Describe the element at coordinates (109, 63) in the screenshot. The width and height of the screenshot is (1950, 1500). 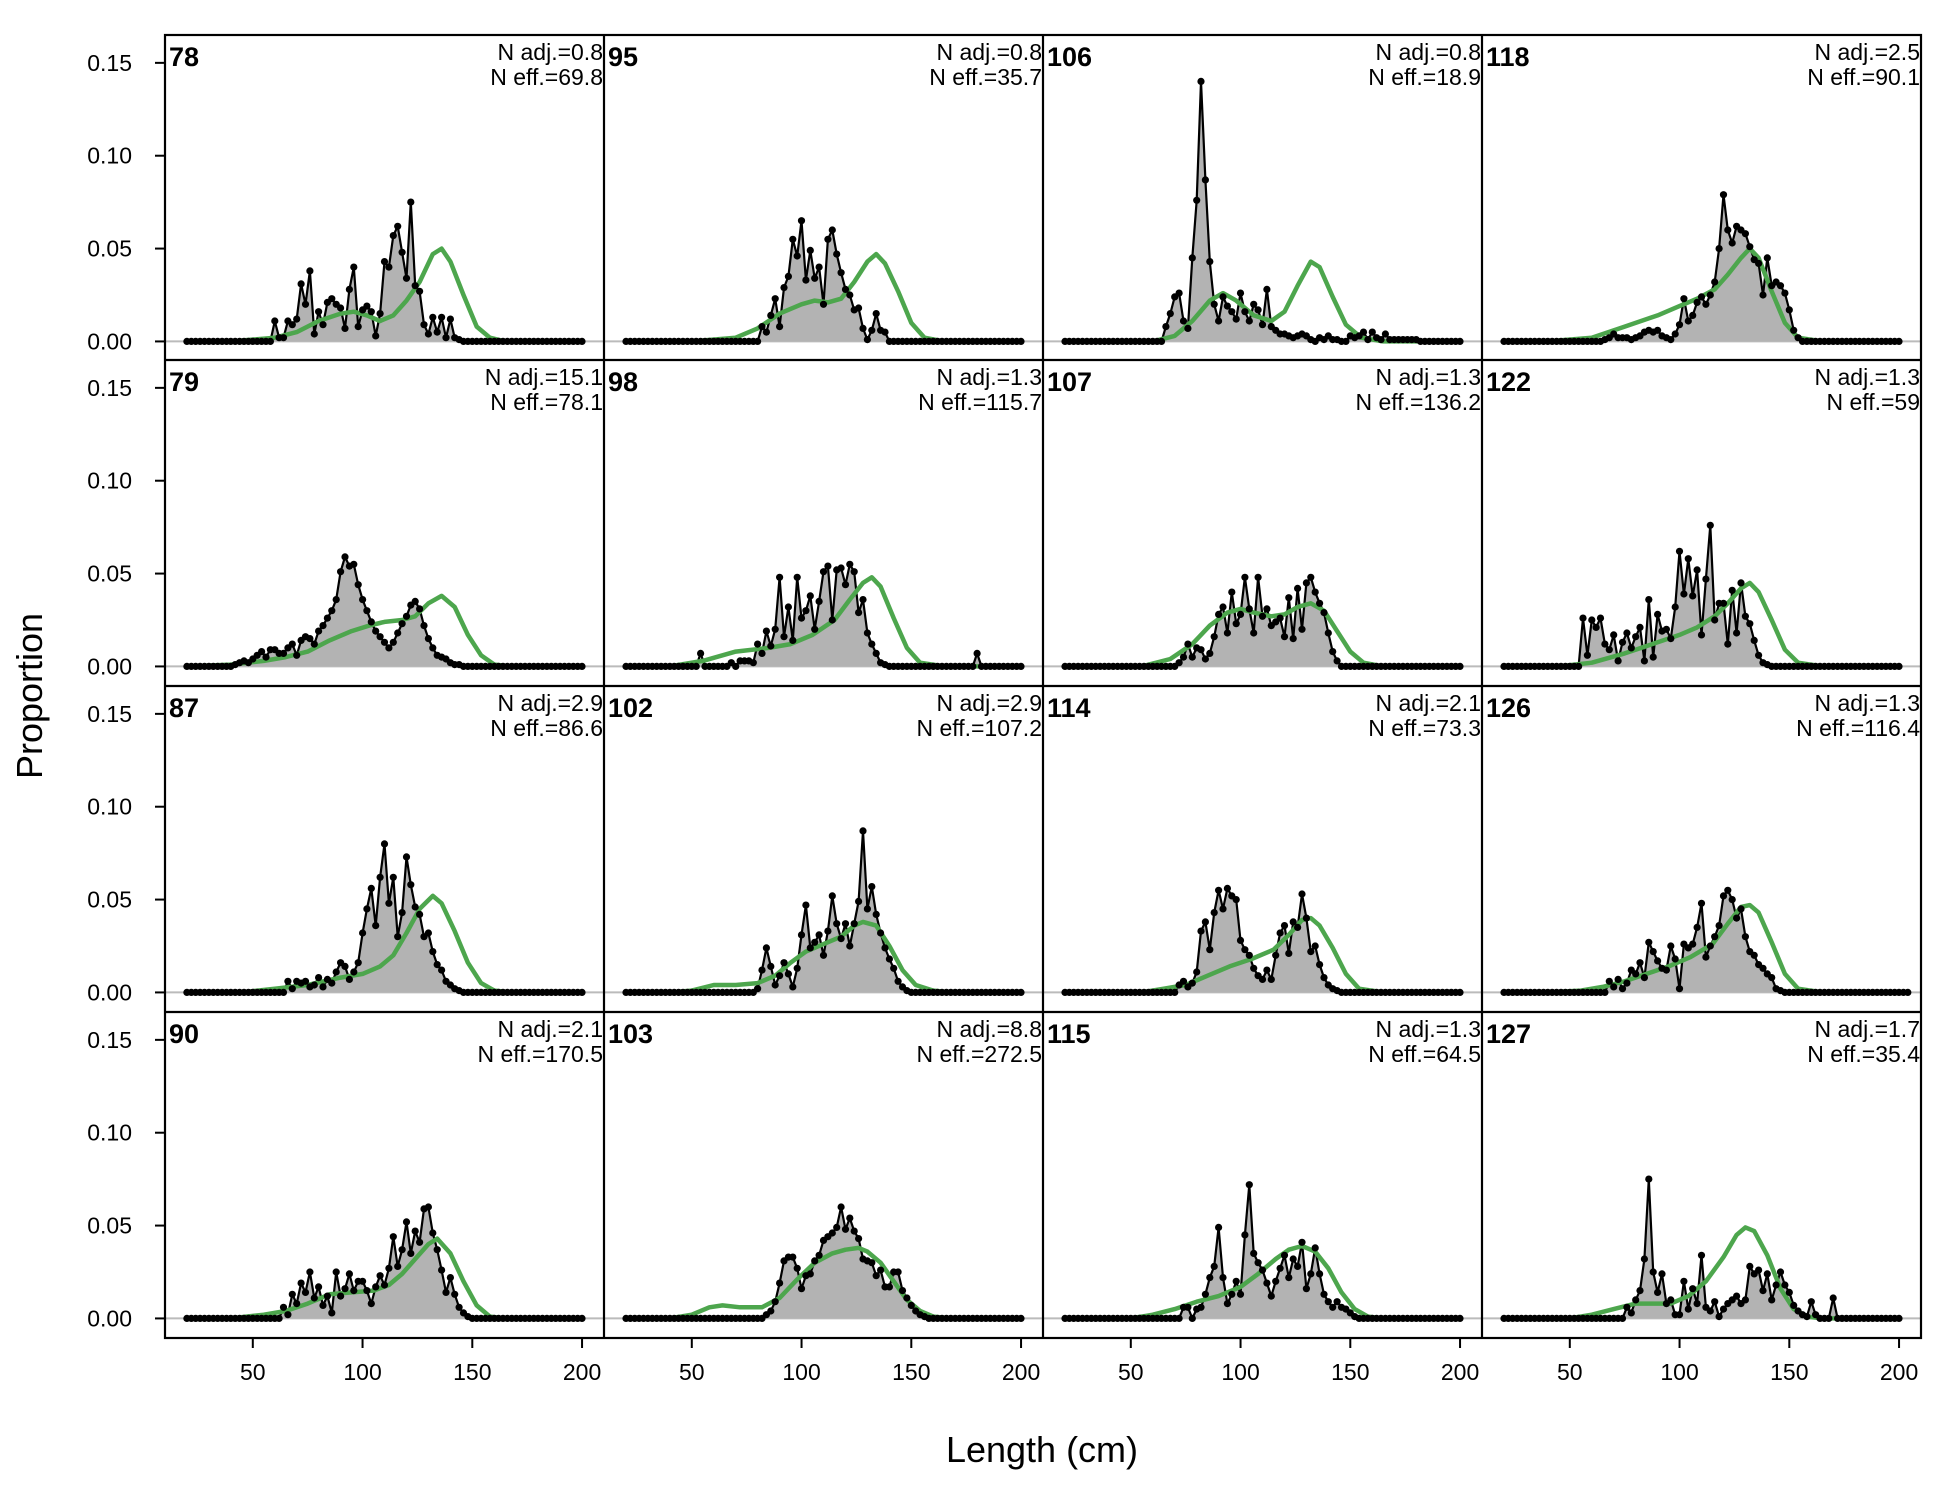
I see `y-tick-label: 0.15` at that location.